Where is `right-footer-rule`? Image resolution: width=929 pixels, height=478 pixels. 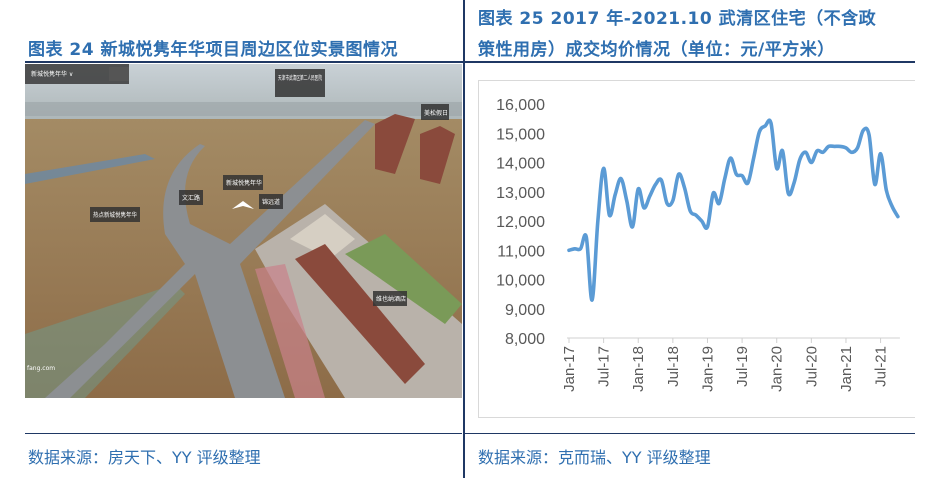 right-footer-rule is located at coordinates (690, 433).